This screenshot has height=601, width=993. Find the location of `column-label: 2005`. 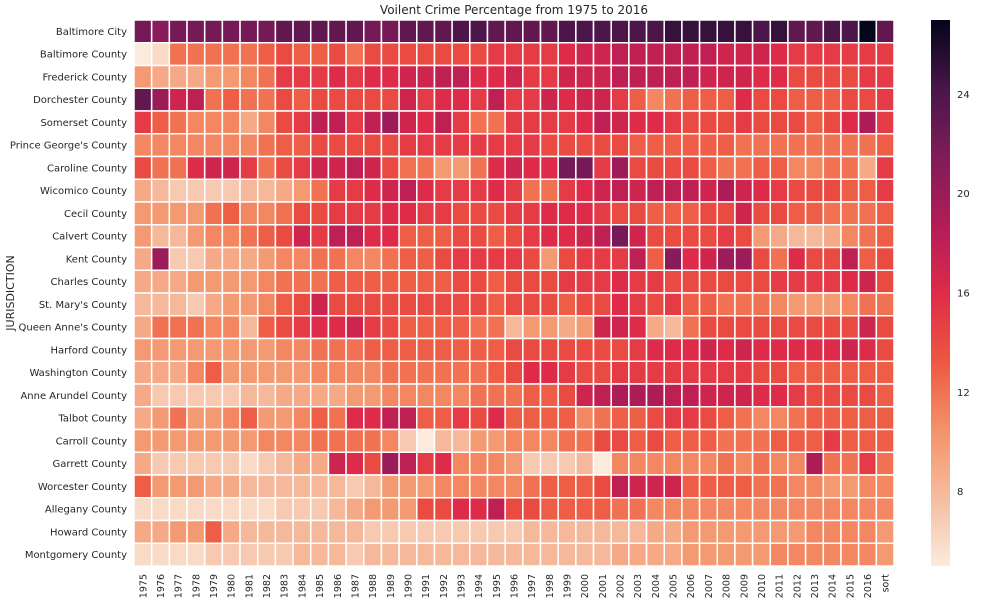

column-label: 2005 is located at coordinates (674, 586).